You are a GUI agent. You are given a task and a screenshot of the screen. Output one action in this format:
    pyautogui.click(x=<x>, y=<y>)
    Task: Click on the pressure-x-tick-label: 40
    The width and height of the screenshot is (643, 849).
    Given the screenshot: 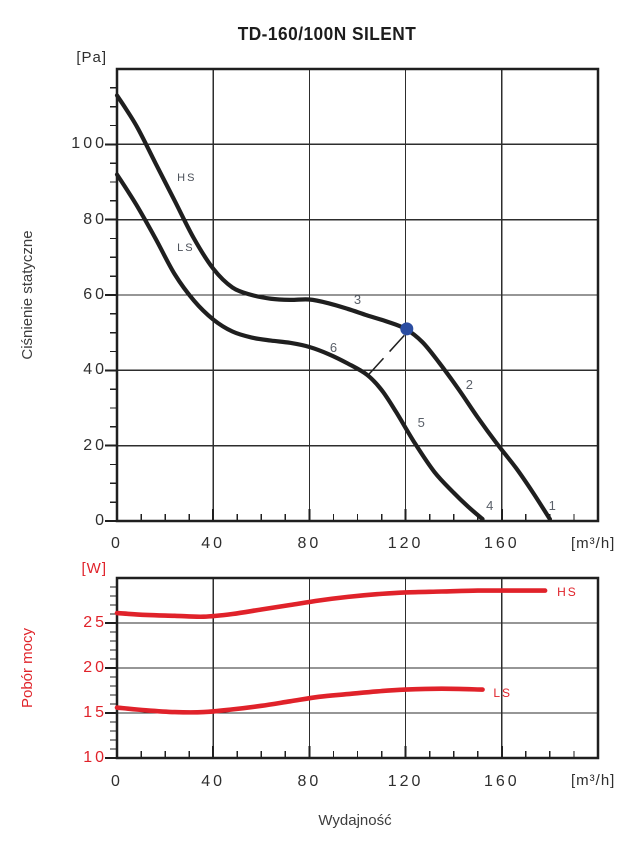 What is the action you would take?
    pyautogui.click(x=213, y=543)
    